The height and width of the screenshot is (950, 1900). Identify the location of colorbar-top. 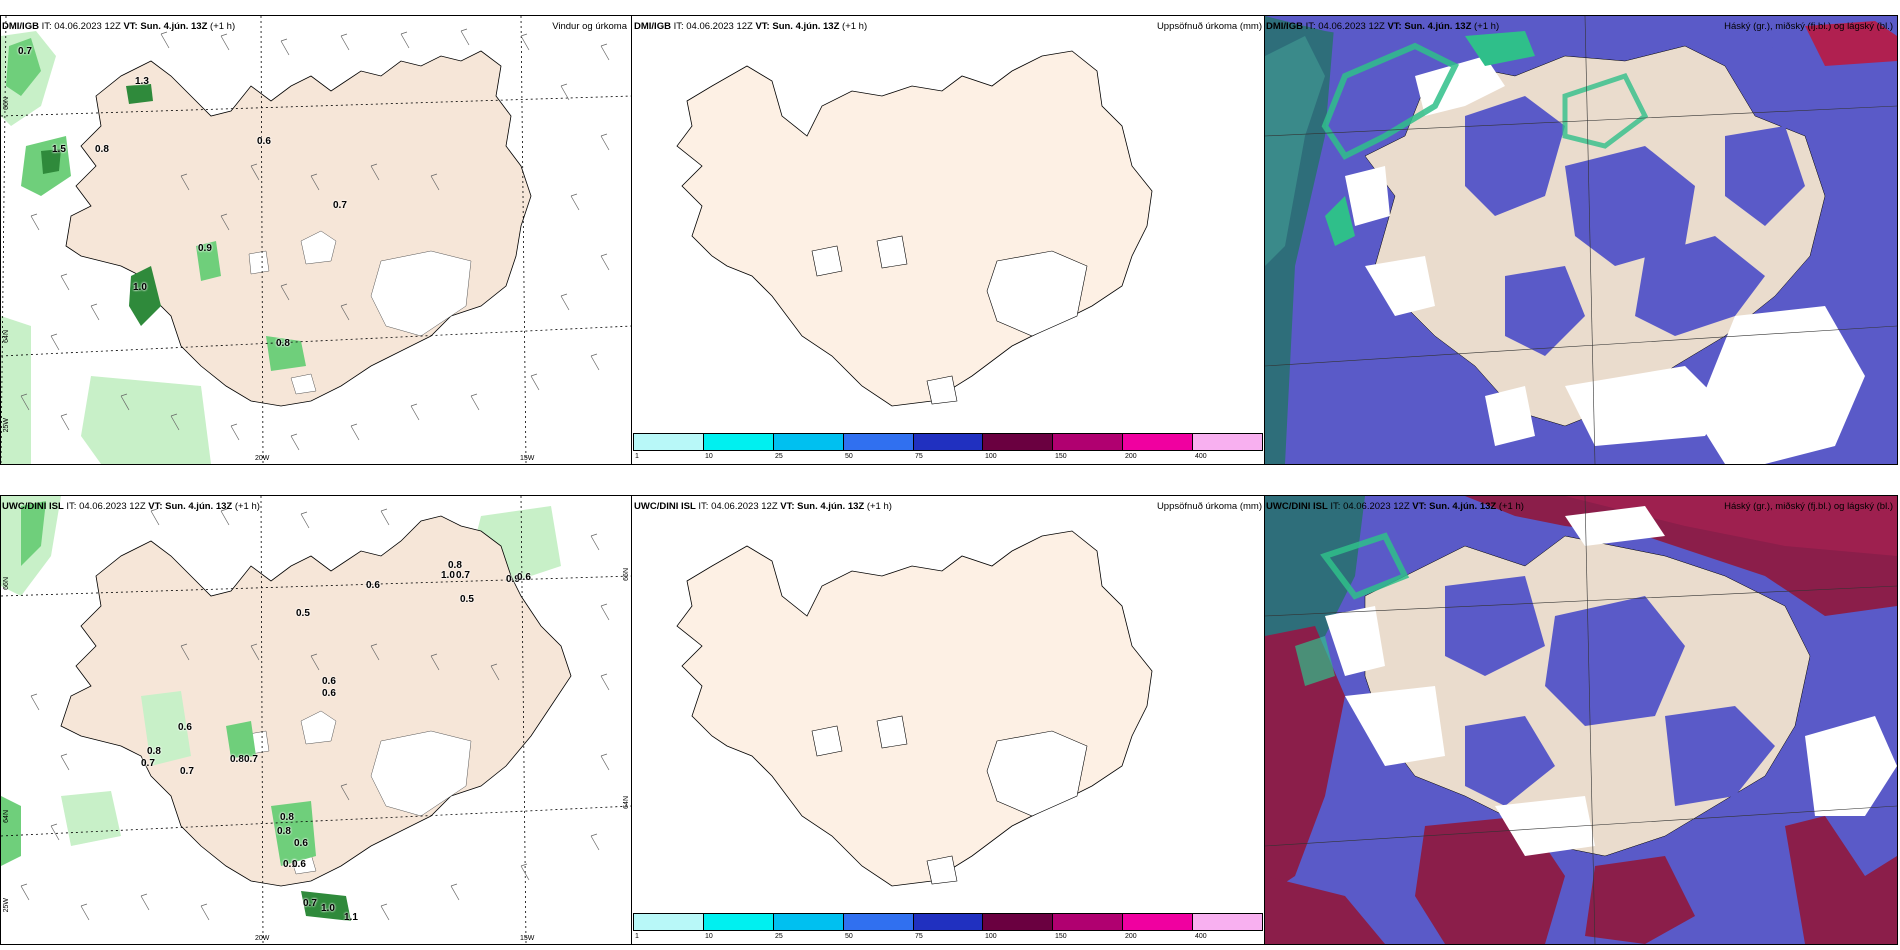
(948, 442).